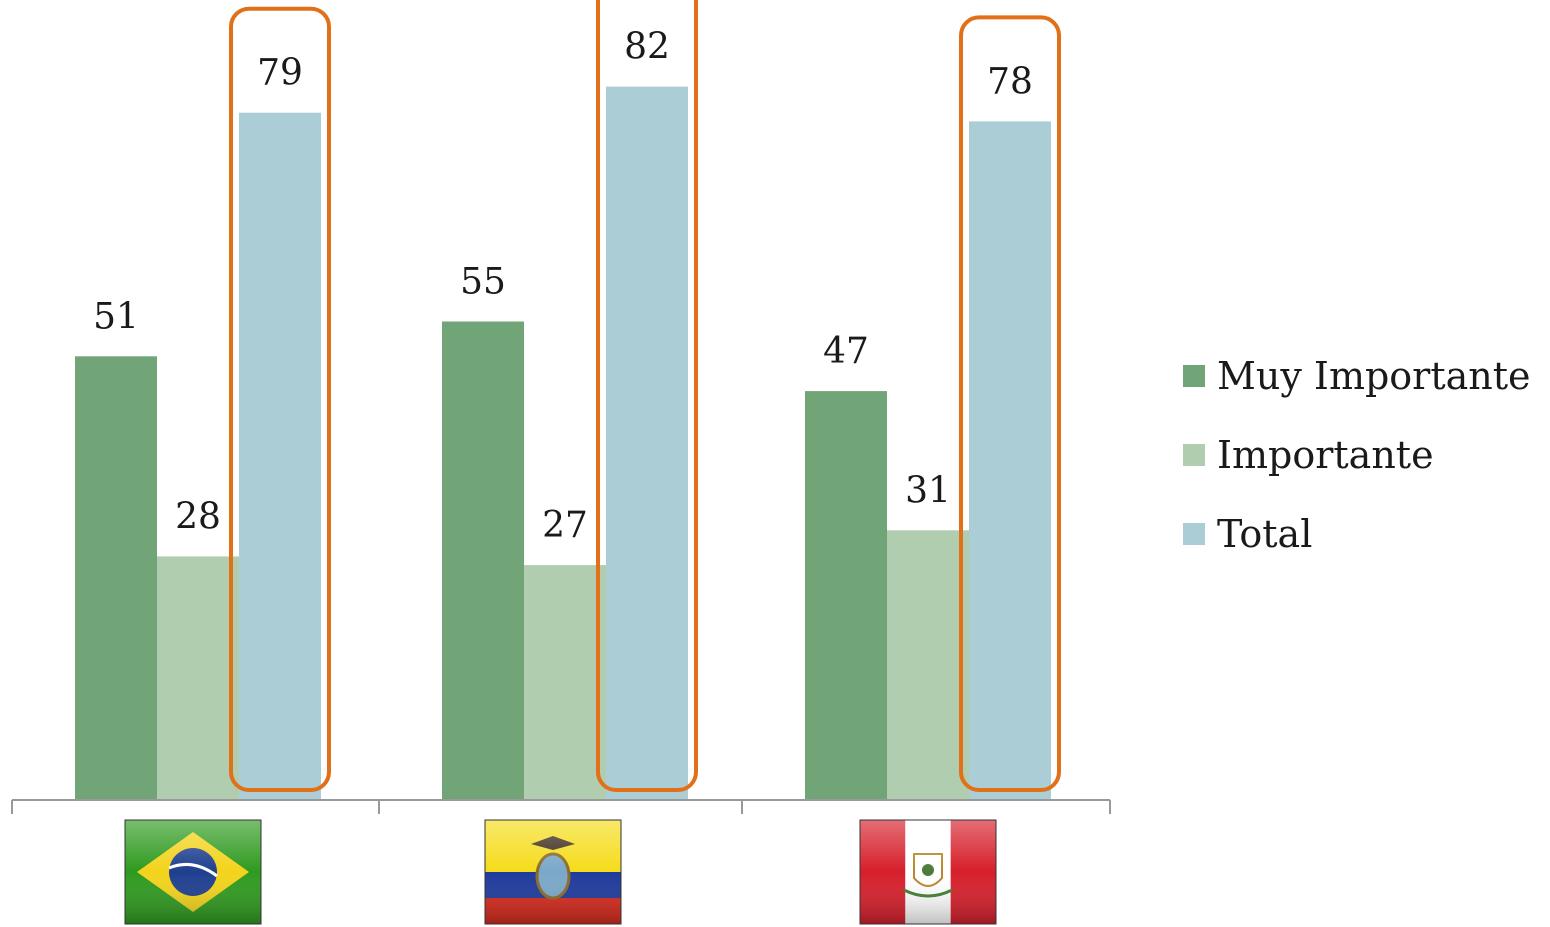 This screenshot has width=1550, height=927. What do you see at coordinates (1325, 455) in the screenshot?
I see `legend-label: Importante` at bounding box center [1325, 455].